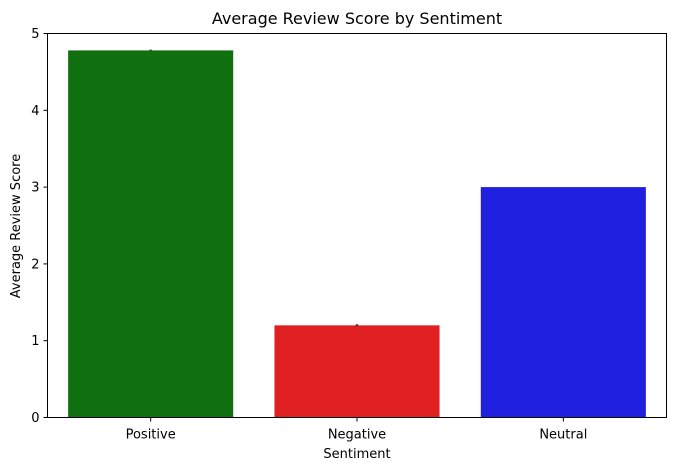  What do you see at coordinates (39, 226) in the screenshot?
I see `y-ticks-group: 0 1 2 3 4 5` at bounding box center [39, 226].